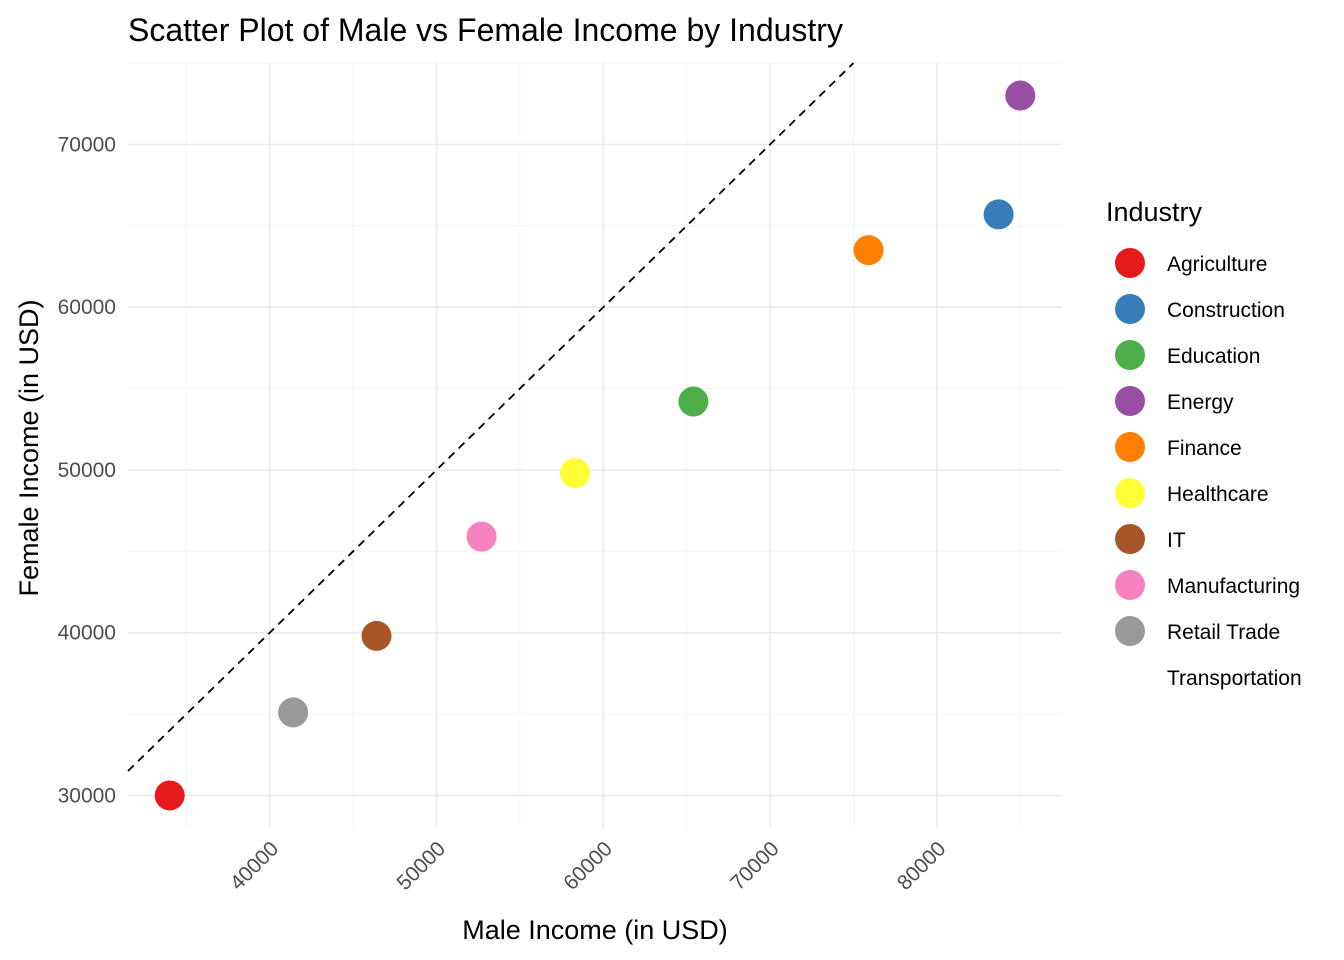 This screenshot has height=960, width=1344. I want to click on data-point-energy, so click(1020, 95).